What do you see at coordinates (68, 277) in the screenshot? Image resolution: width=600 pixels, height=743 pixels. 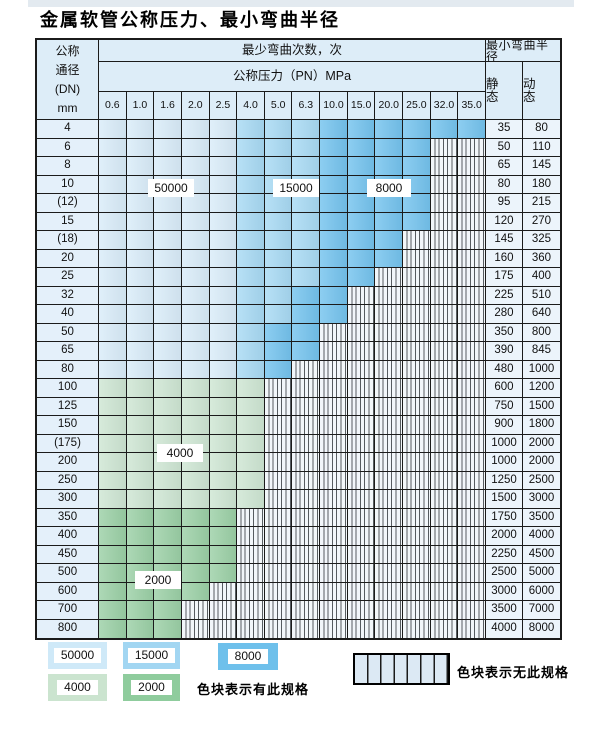 I see `dn-cell: 25` at bounding box center [68, 277].